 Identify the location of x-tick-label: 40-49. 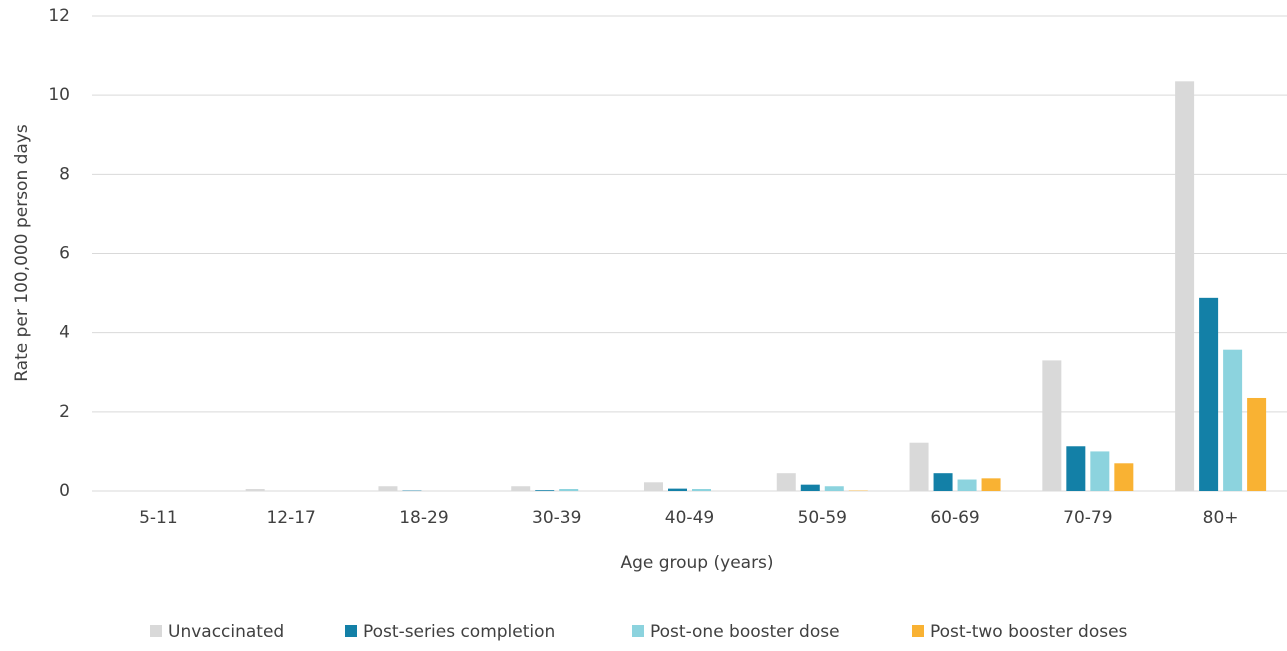
(689, 518).